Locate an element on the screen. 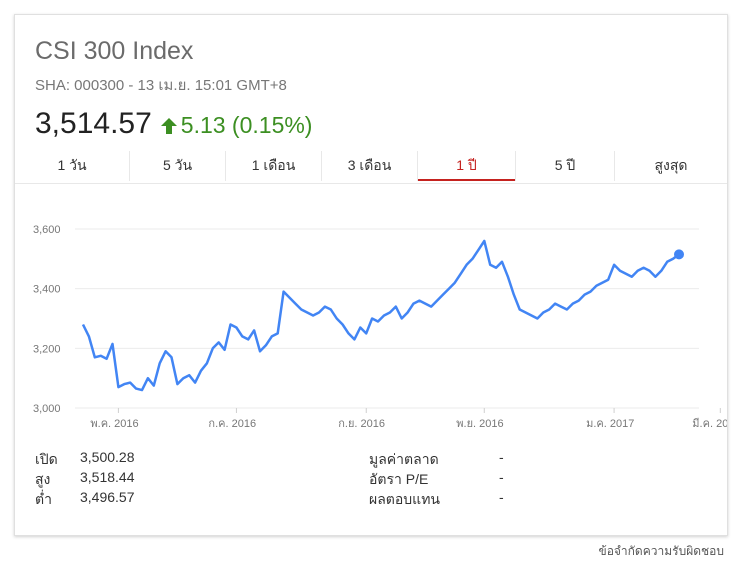 This screenshot has height=571, width=748. current-price: 3,514.57 is located at coordinates (93, 123).